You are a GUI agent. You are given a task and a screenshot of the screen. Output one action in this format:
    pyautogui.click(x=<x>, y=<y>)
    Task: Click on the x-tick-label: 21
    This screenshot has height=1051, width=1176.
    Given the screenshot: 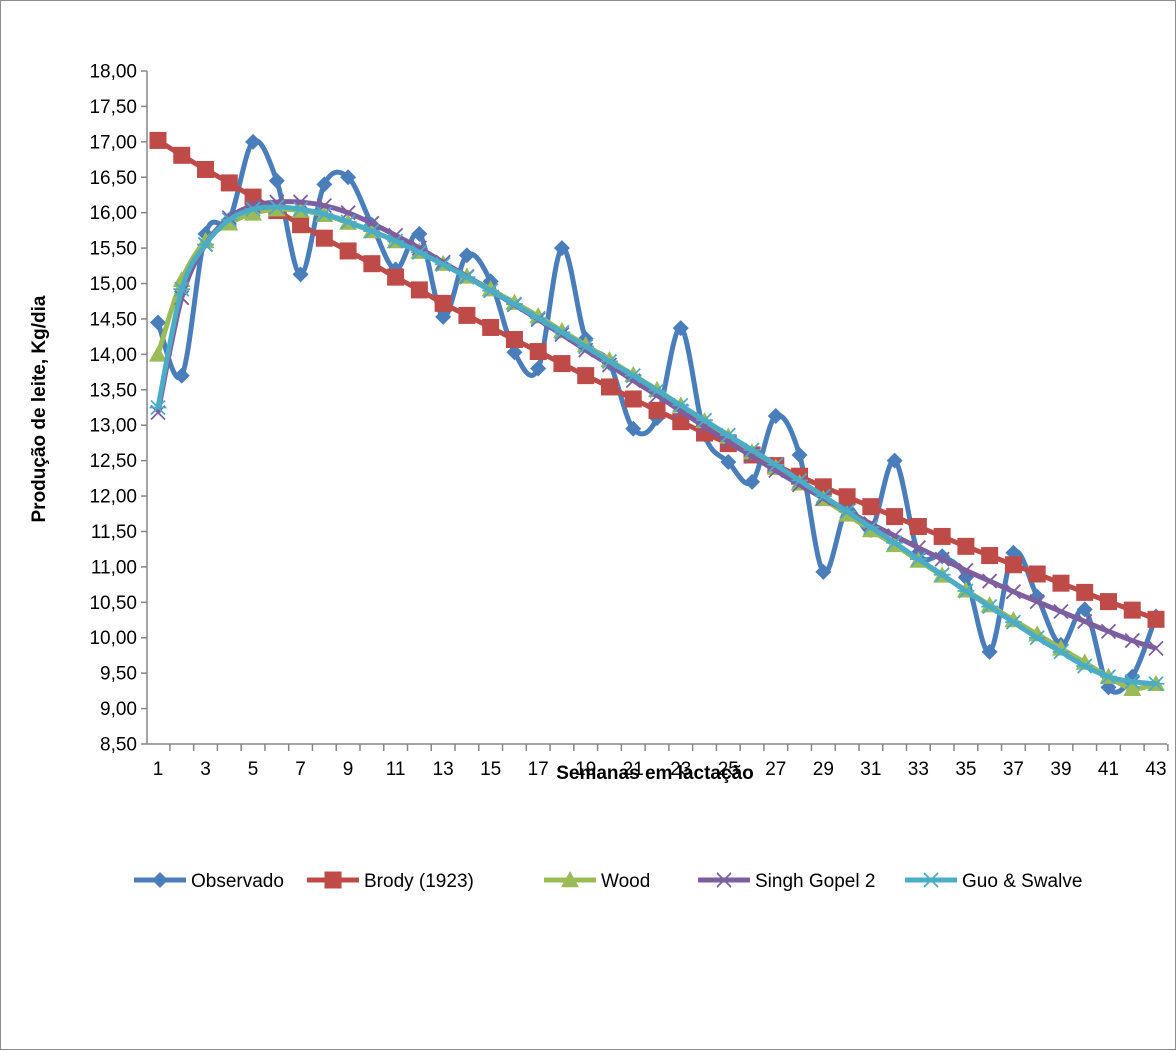 What is the action you would take?
    pyautogui.click(x=633, y=769)
    